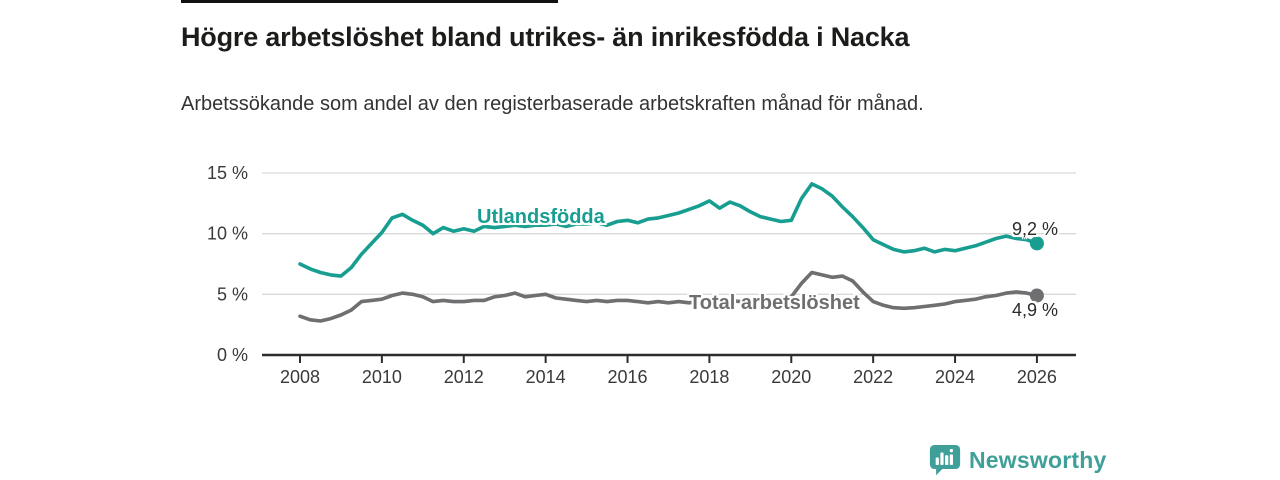 This screenshot has height=480, width=1280. What do you see at coordinates (1035, 229) in the screenshot?
I see `value-label-utlandsfodda: 9,2 %` at bounding box center [1035, 229].